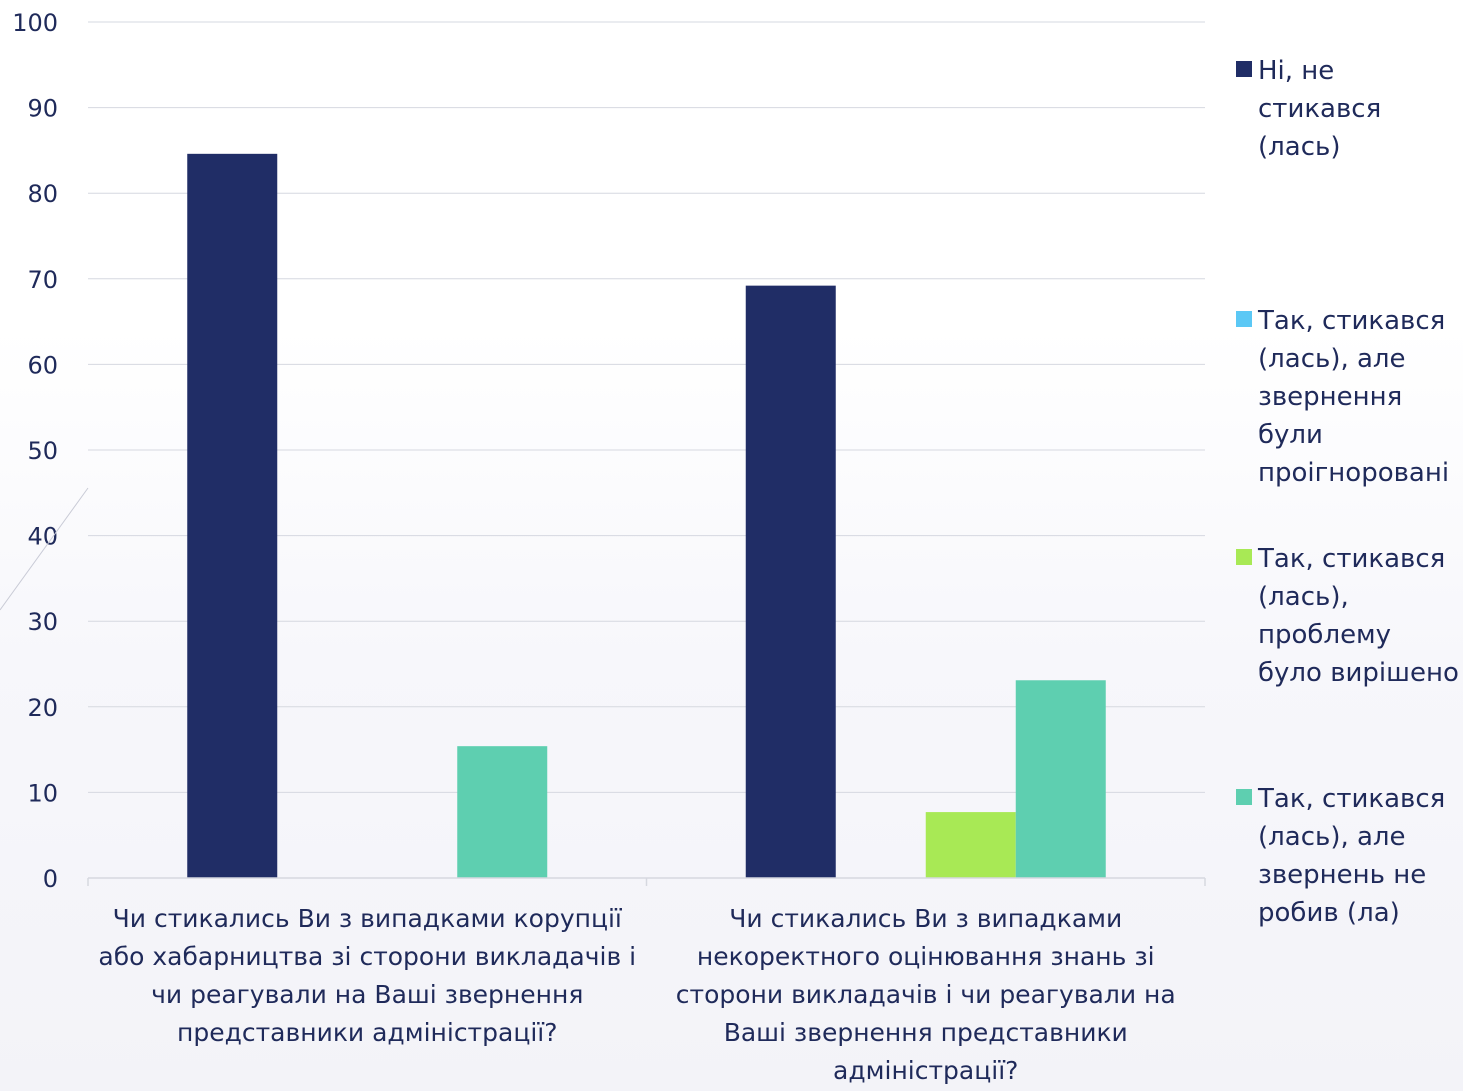  What do you see at coordinates (42, 365) in the screenshot?
I see `y-tick-label: 60` at bounding box center [42, 365].